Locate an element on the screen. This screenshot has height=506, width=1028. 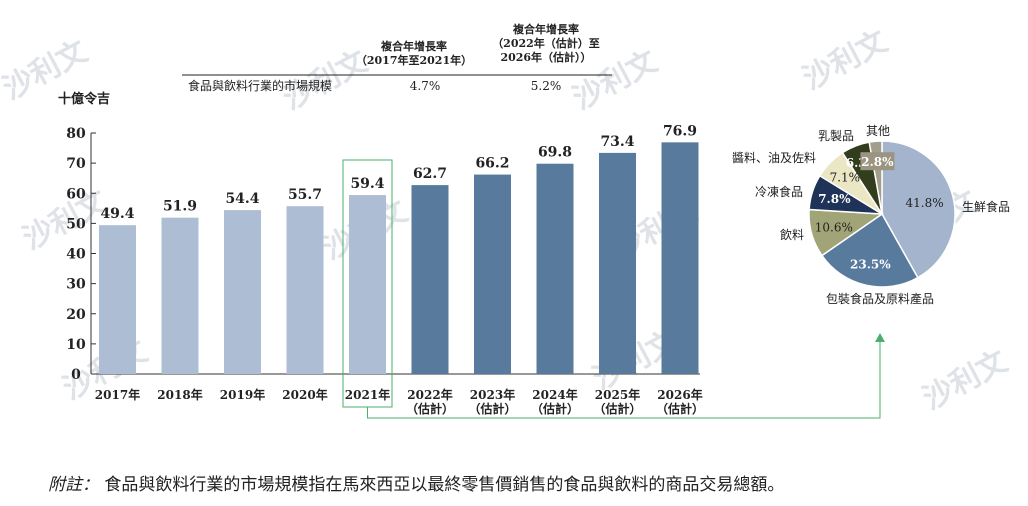
x-tick-line: 2018年 is located at coordinates (179, 394).